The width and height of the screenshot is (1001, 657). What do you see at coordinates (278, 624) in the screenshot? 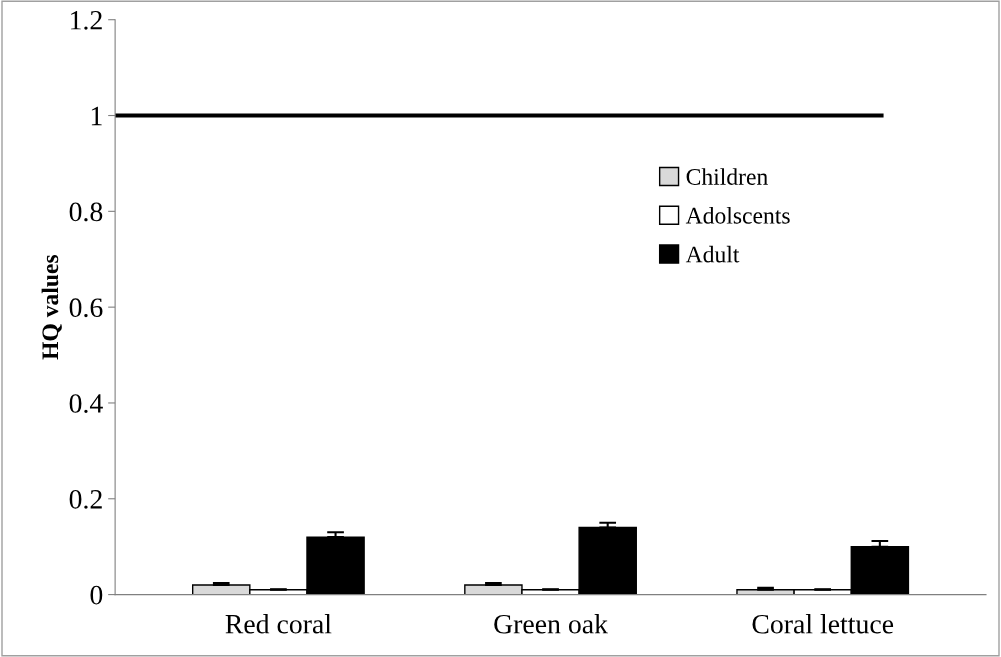
I see `x-tick-label: Red coral` at bounding box center [278, 624].